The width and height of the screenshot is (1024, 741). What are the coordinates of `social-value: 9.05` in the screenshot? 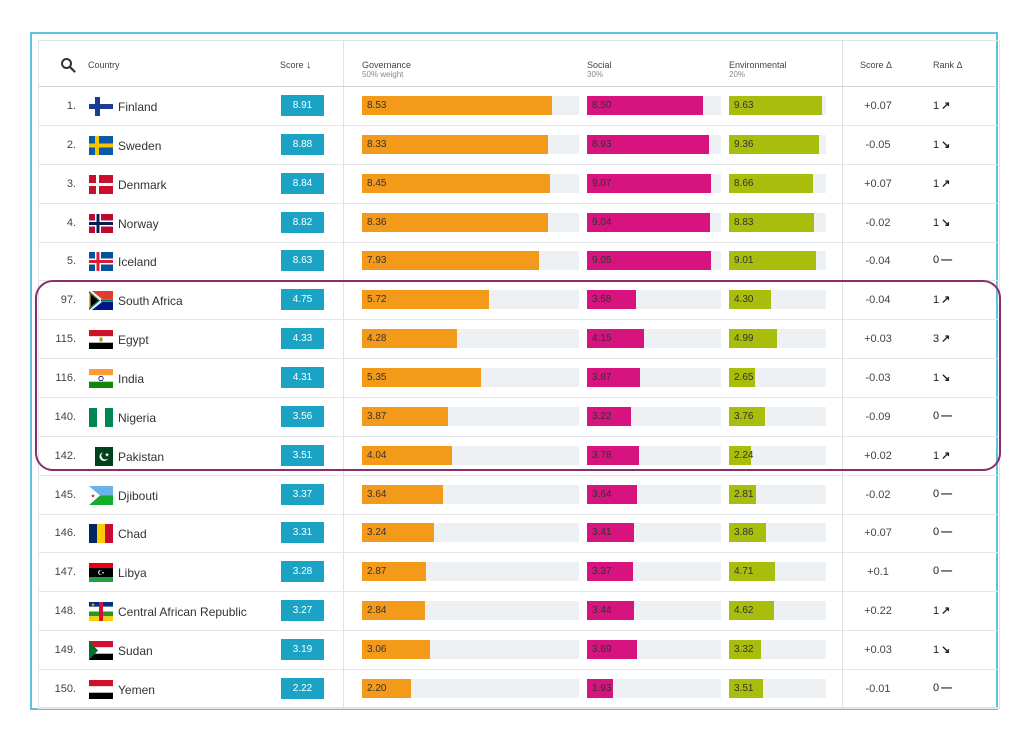 It's located at (602, 261).